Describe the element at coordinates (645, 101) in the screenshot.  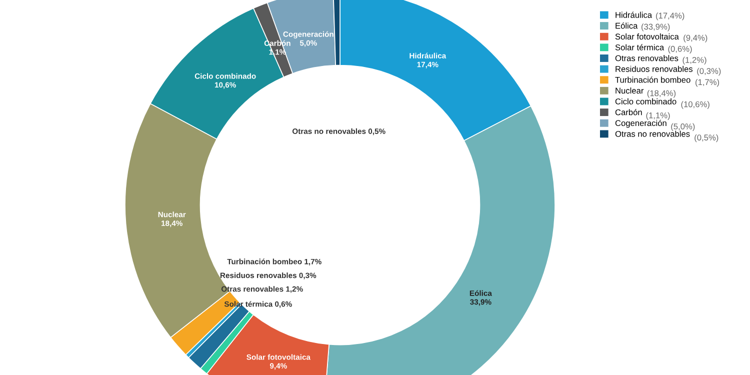
I see `legend-label: Ciclo combinado` at that location.